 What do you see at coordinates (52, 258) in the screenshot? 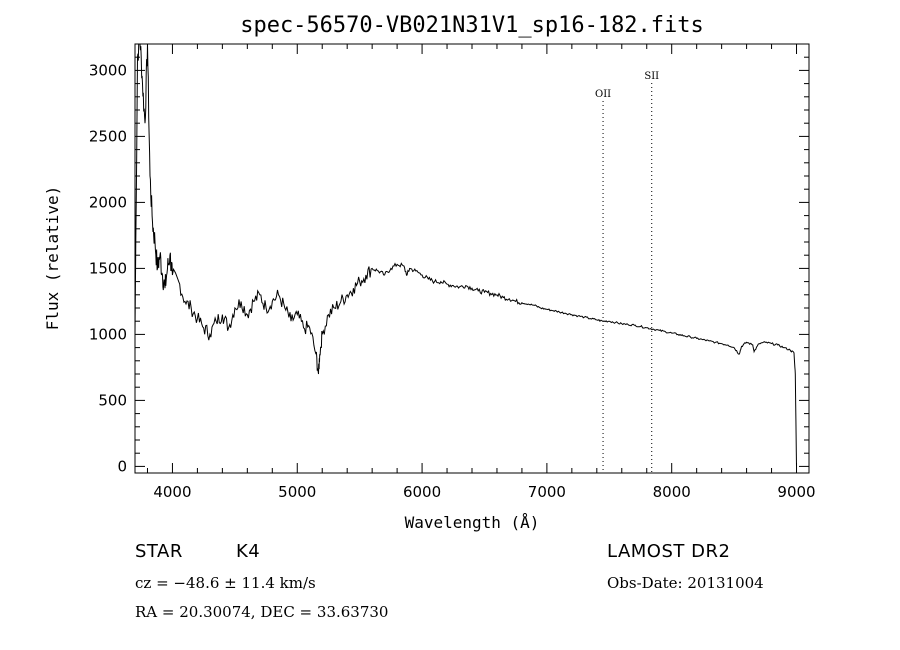
I see `y-axis-label: Flux (relative)` at bounding box center [52, 258].